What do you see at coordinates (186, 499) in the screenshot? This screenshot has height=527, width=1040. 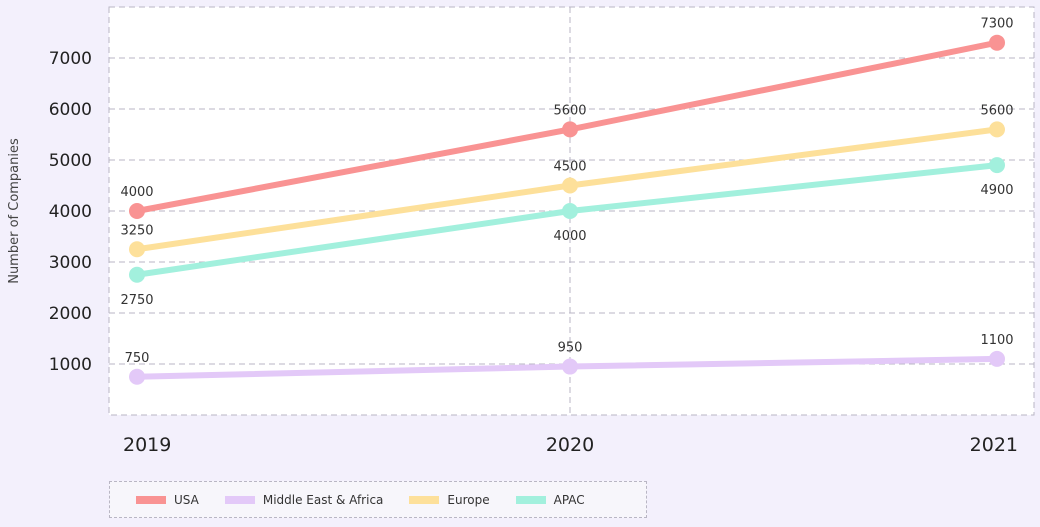 I see `legend-label: USA` at bounding box center [186, 499].